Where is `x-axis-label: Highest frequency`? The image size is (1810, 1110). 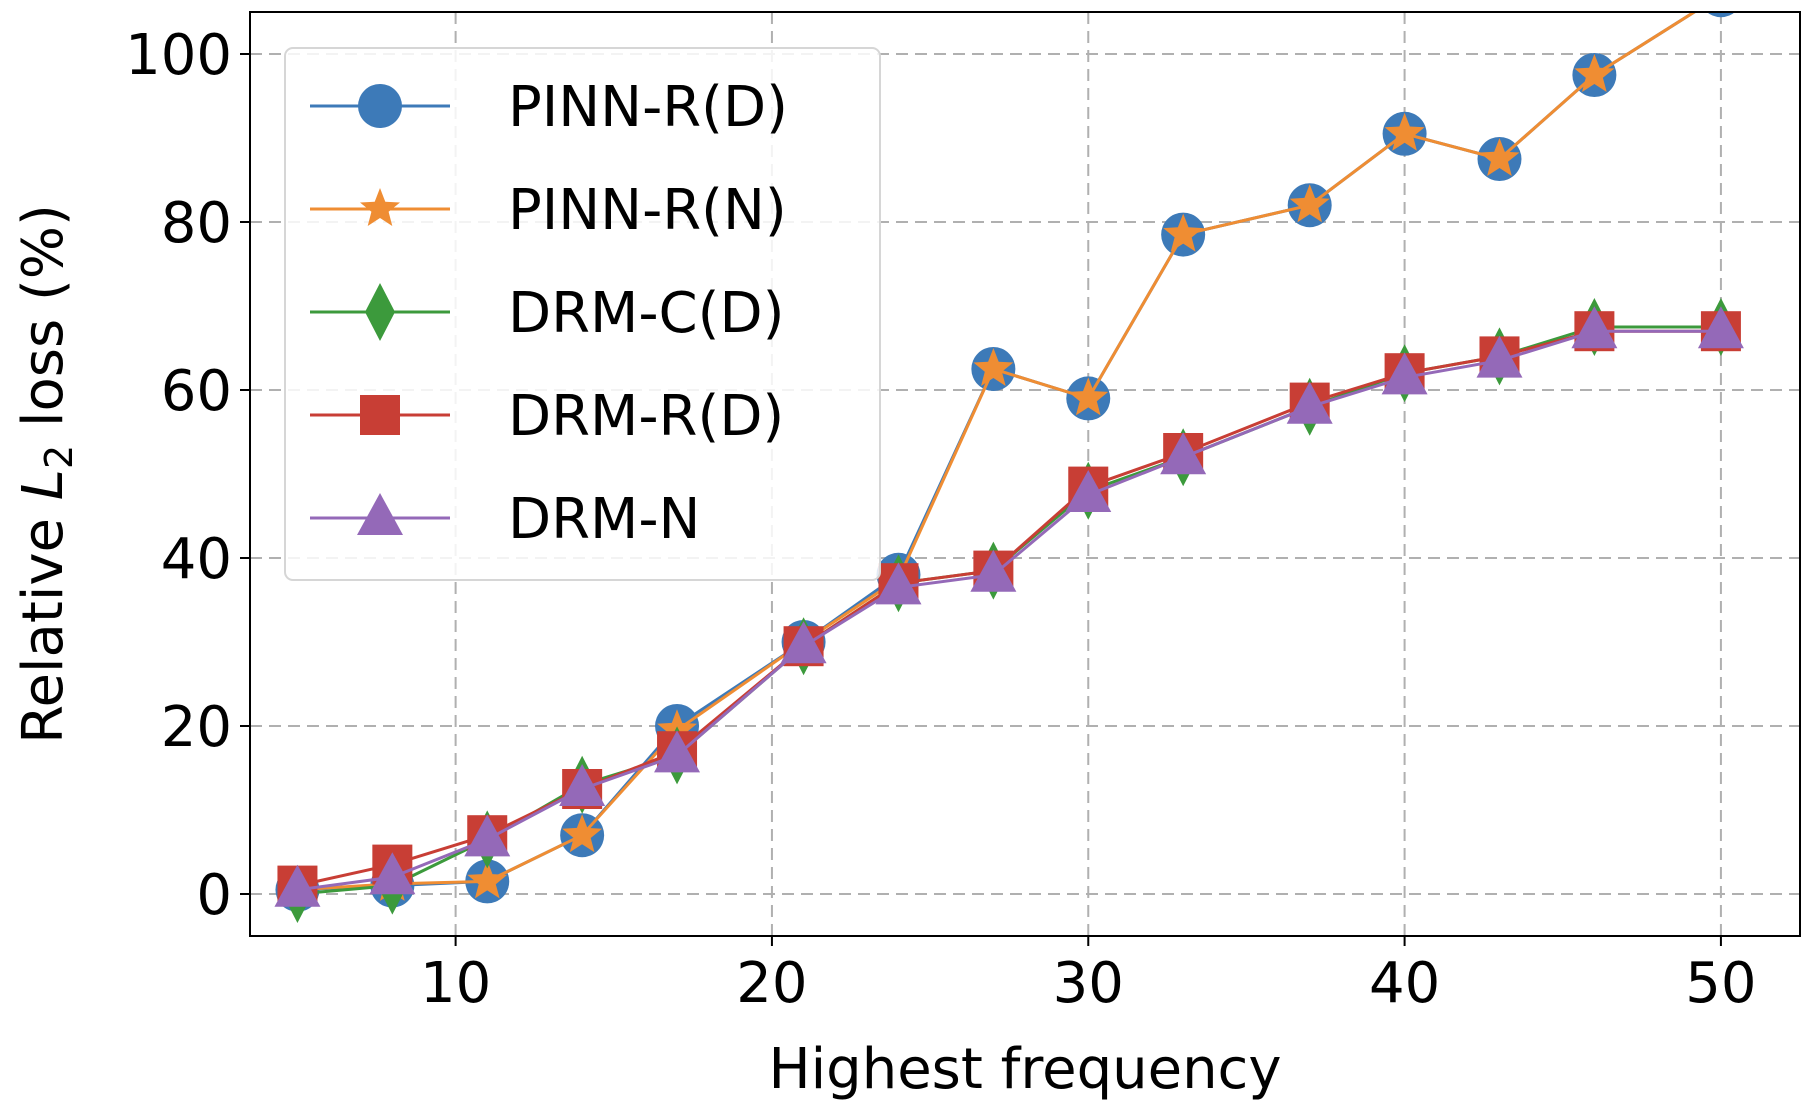 x-axis-label: Highest frequency is located at coordinates (1025, 1069).